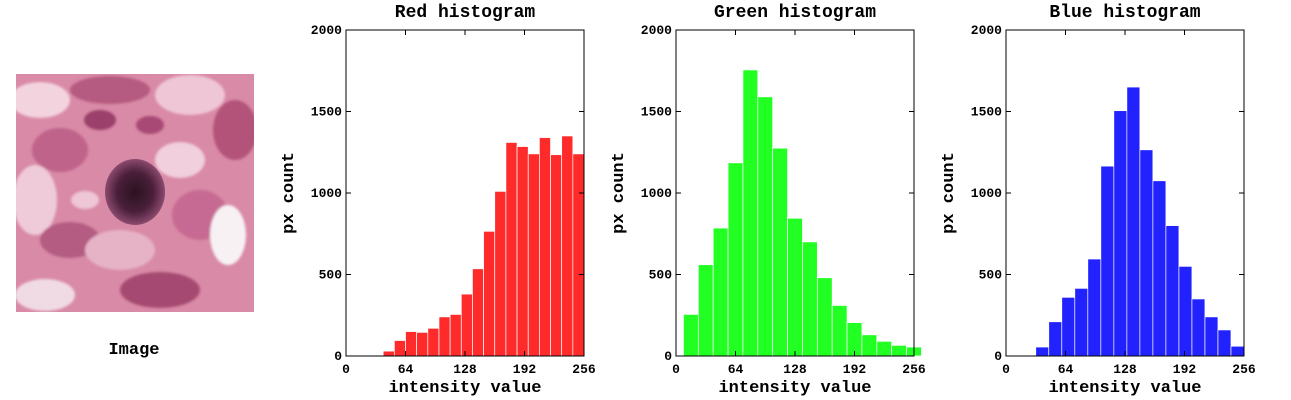 The width and height of the screenshot is (1291, 400). What do you see at coordinates (584, 369) in the screenshot?
I see `red-x-tick-label: 256` at bounding box center [584, 369].